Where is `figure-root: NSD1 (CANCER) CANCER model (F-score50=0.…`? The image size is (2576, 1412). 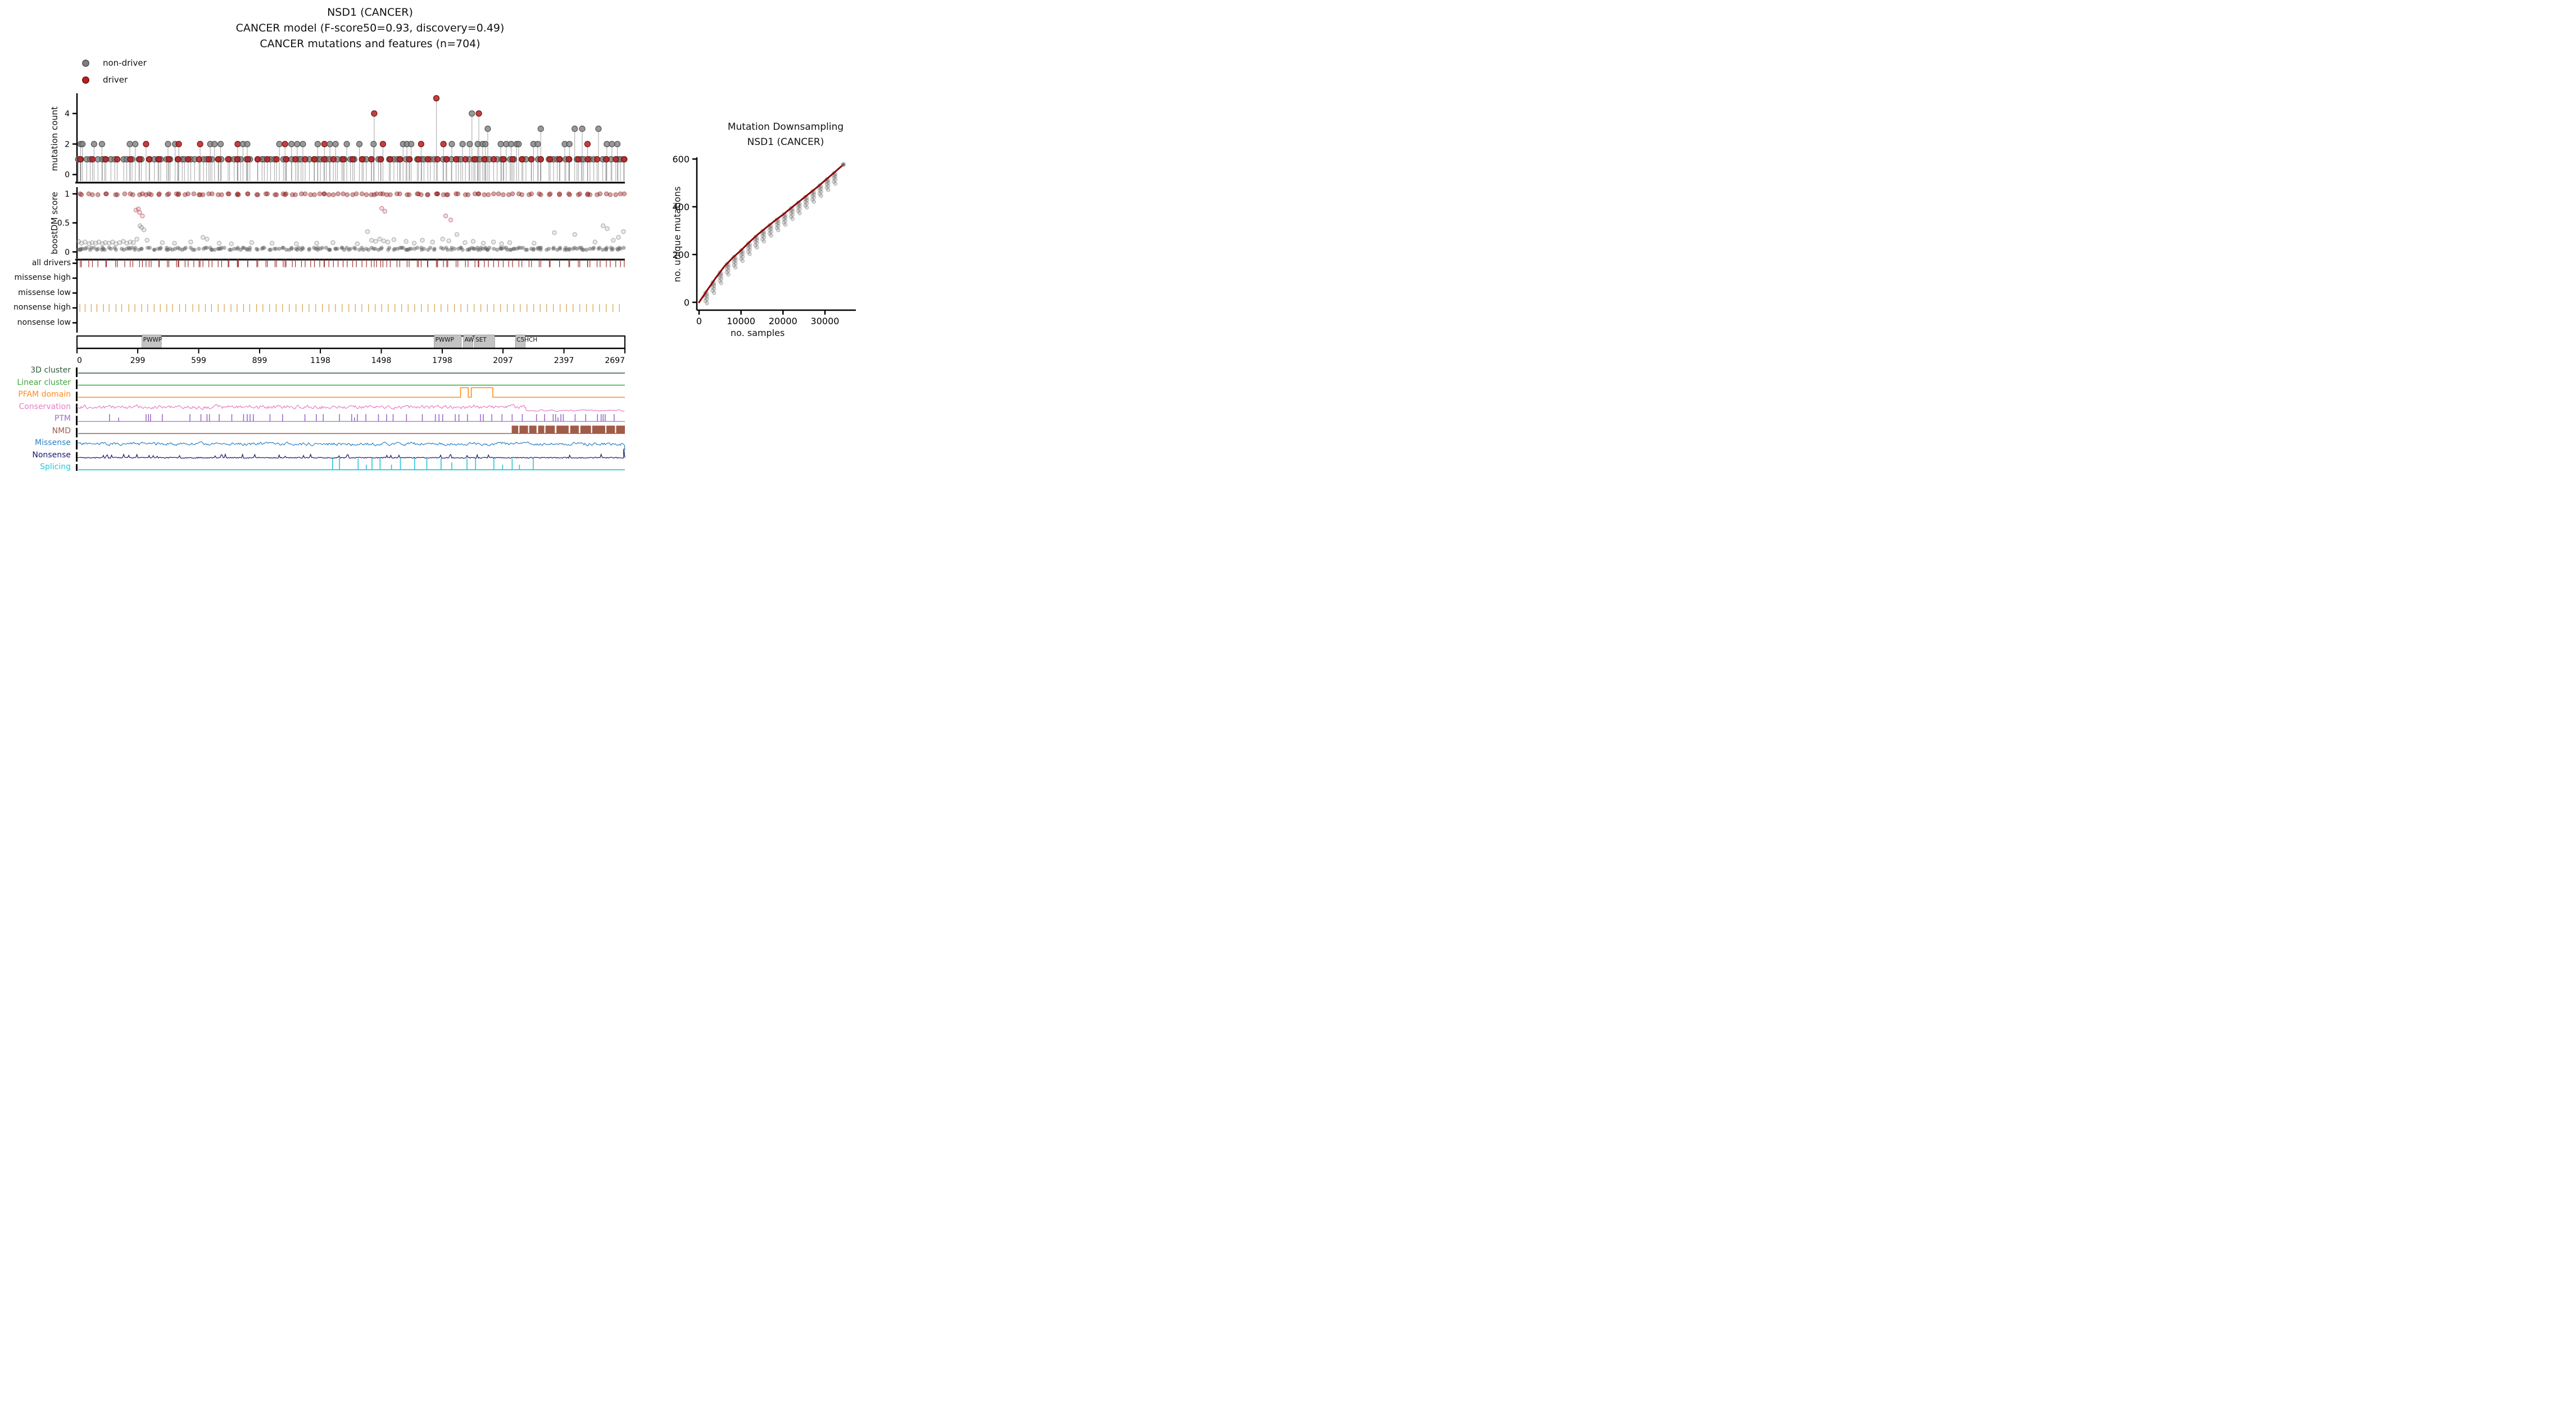 figure-root: NSD1 (CANCER) CANCER model (F-score50=0.… is located at coordinates (429, 235).